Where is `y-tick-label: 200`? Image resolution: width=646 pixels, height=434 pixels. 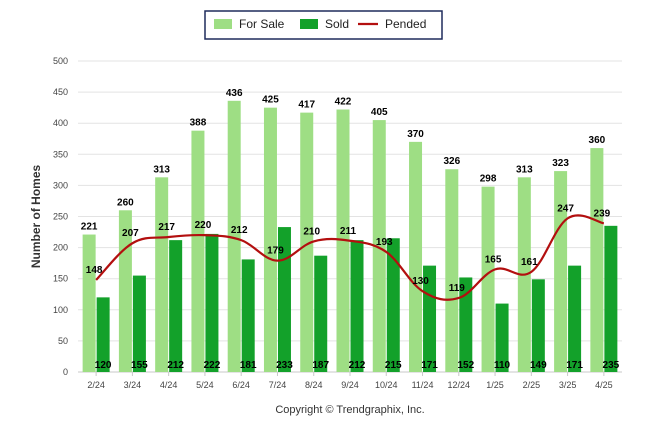 y-tick-label: 200 is located at coordinates (60, 248).